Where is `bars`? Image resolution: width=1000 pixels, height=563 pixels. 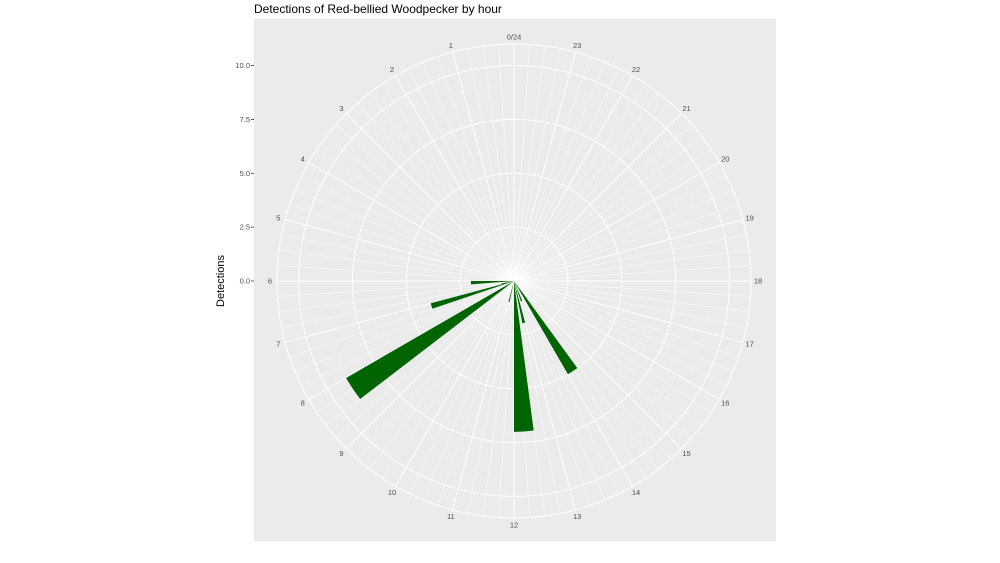 bars is located at coordinates (462, 356).